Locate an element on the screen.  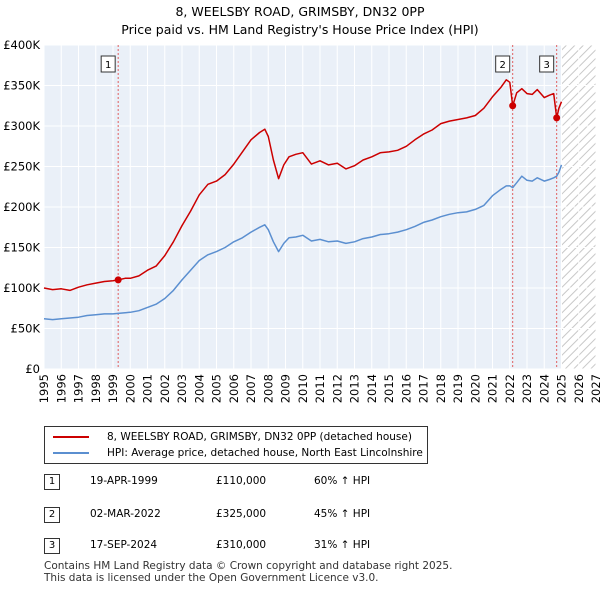
x-tick-label: 2013 is located at coordinates (355, 388).